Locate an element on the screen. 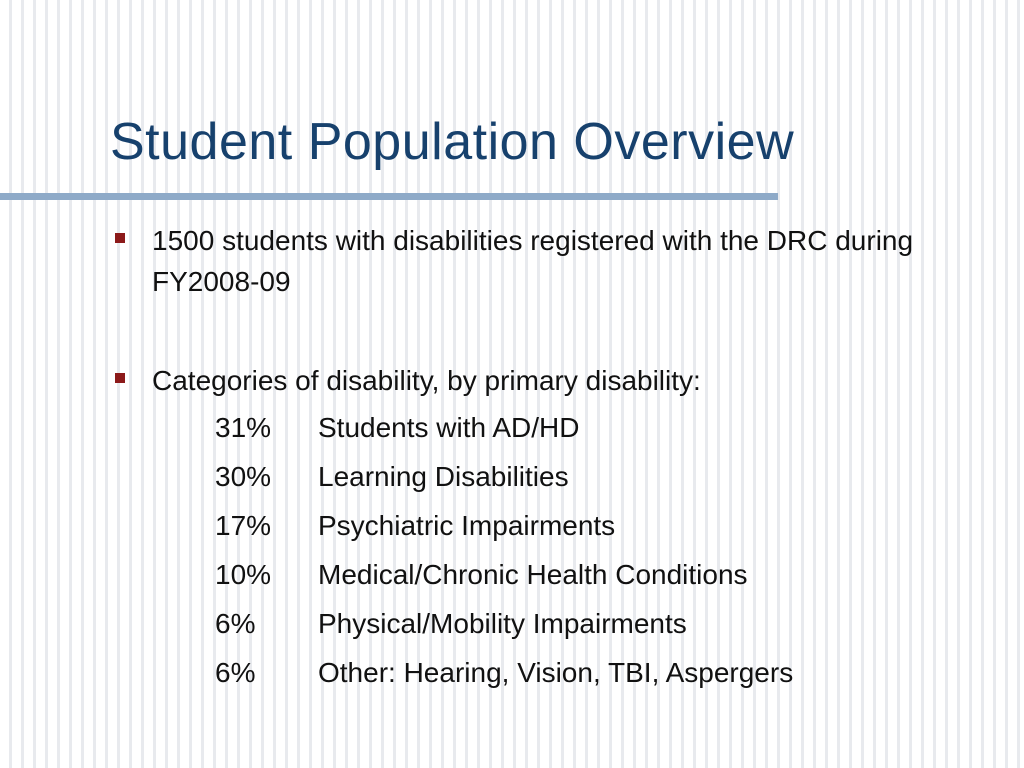 The image size is (1024, 768). category-row: 10% Medical/Chronic Health Conditions is located at coordinates (504, 578).